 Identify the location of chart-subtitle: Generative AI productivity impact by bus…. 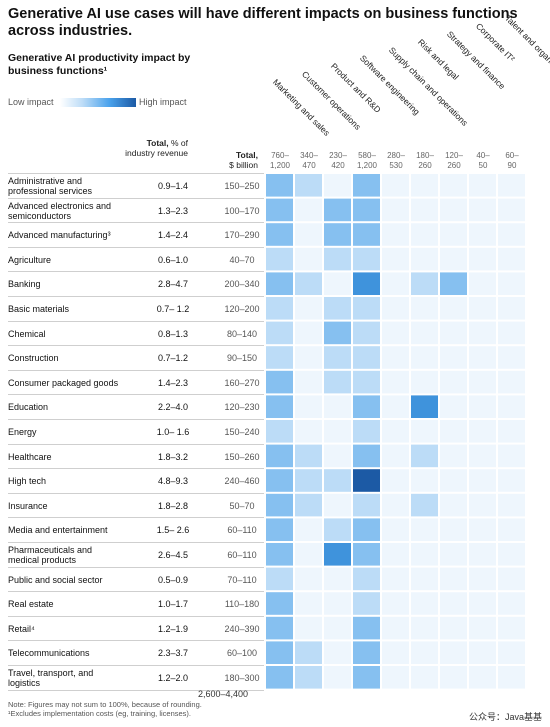
(99, 64).